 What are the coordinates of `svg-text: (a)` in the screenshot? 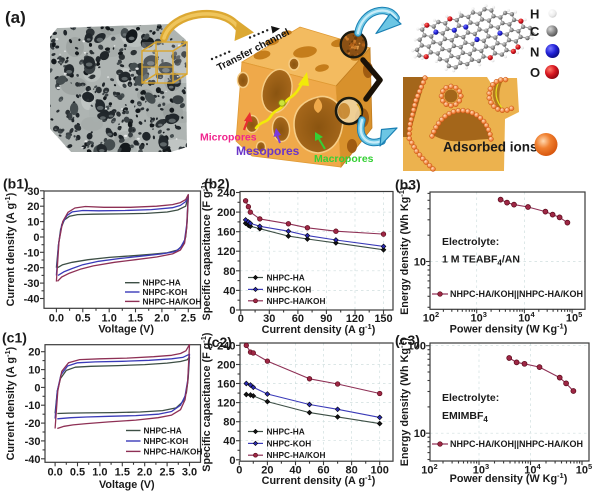 It's located at (15, 17).